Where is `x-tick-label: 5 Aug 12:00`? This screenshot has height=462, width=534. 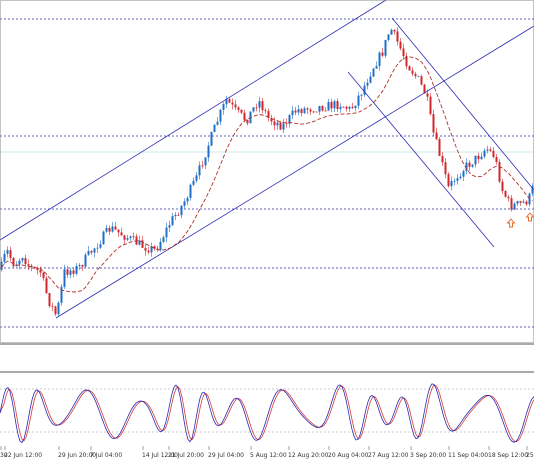
x-tick-label: 5 Aug 12:00 is located at coordinates (268, 455).